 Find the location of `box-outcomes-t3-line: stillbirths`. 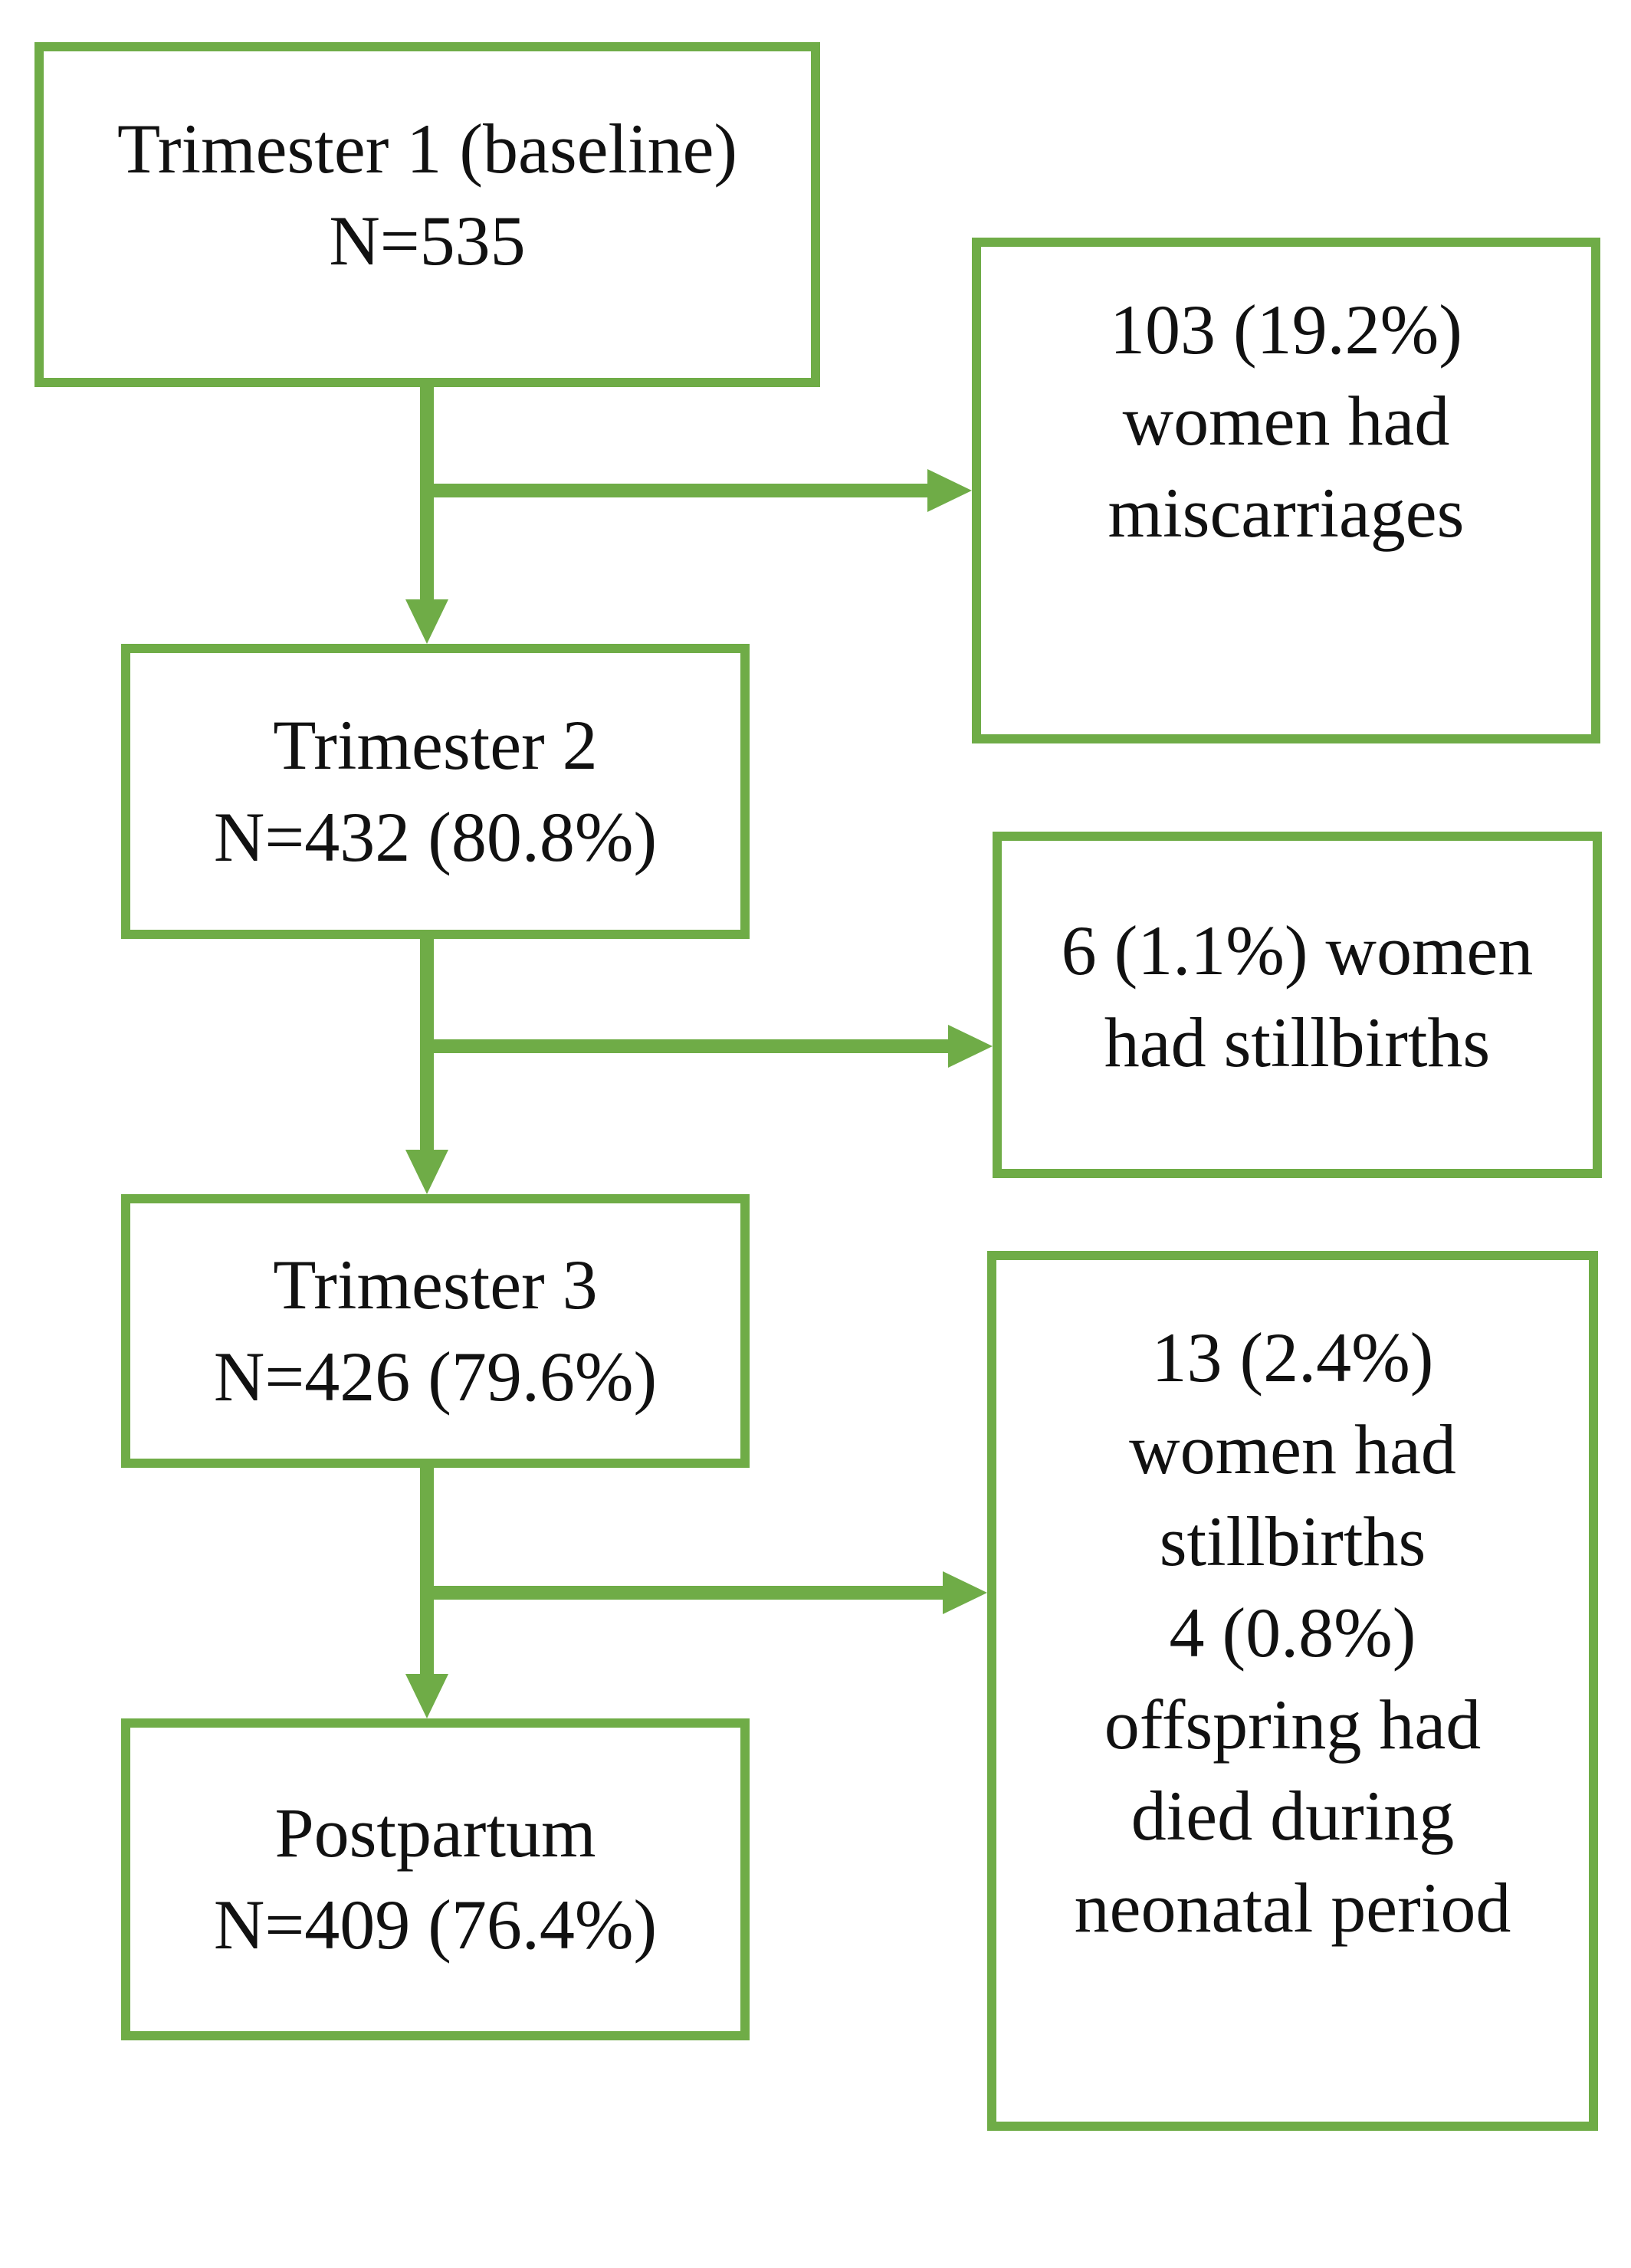

box-outcomes-t3-line: stillbirths is located at coordinates (1292, 1541).